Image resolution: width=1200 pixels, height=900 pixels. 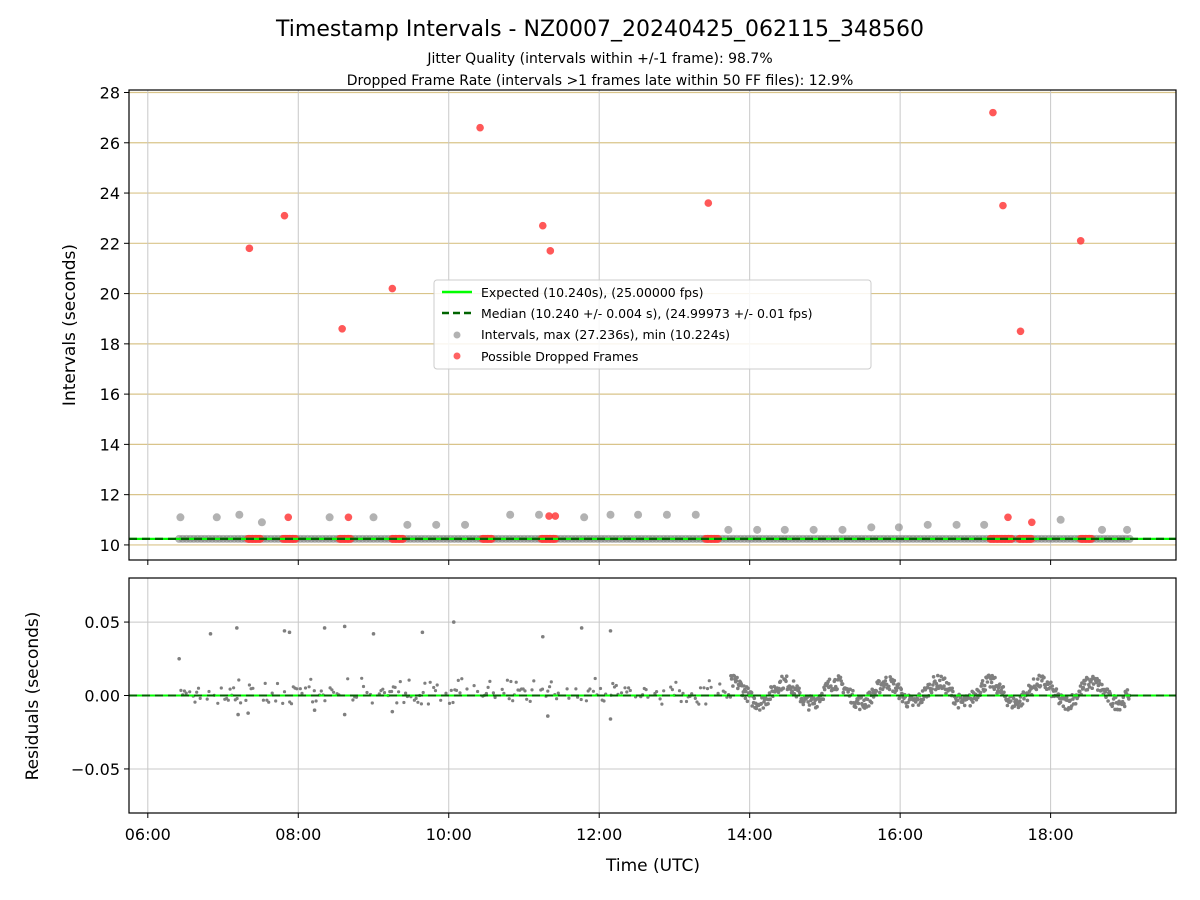 What do you see at coordinates (110, 495) in the screenshot?
I see `y-tick-label: 12` at bounding box center [110, 495].